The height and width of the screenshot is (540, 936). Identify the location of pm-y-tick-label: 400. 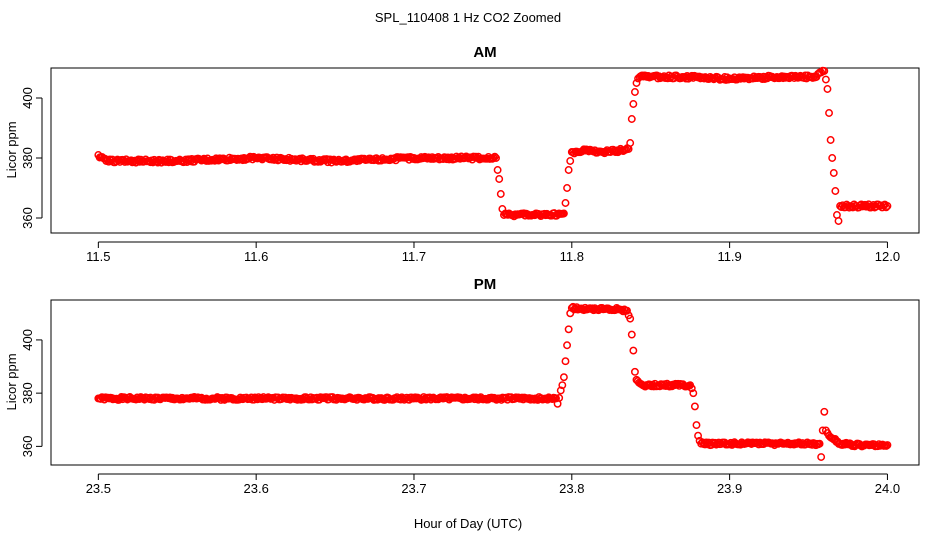
(27, 340).